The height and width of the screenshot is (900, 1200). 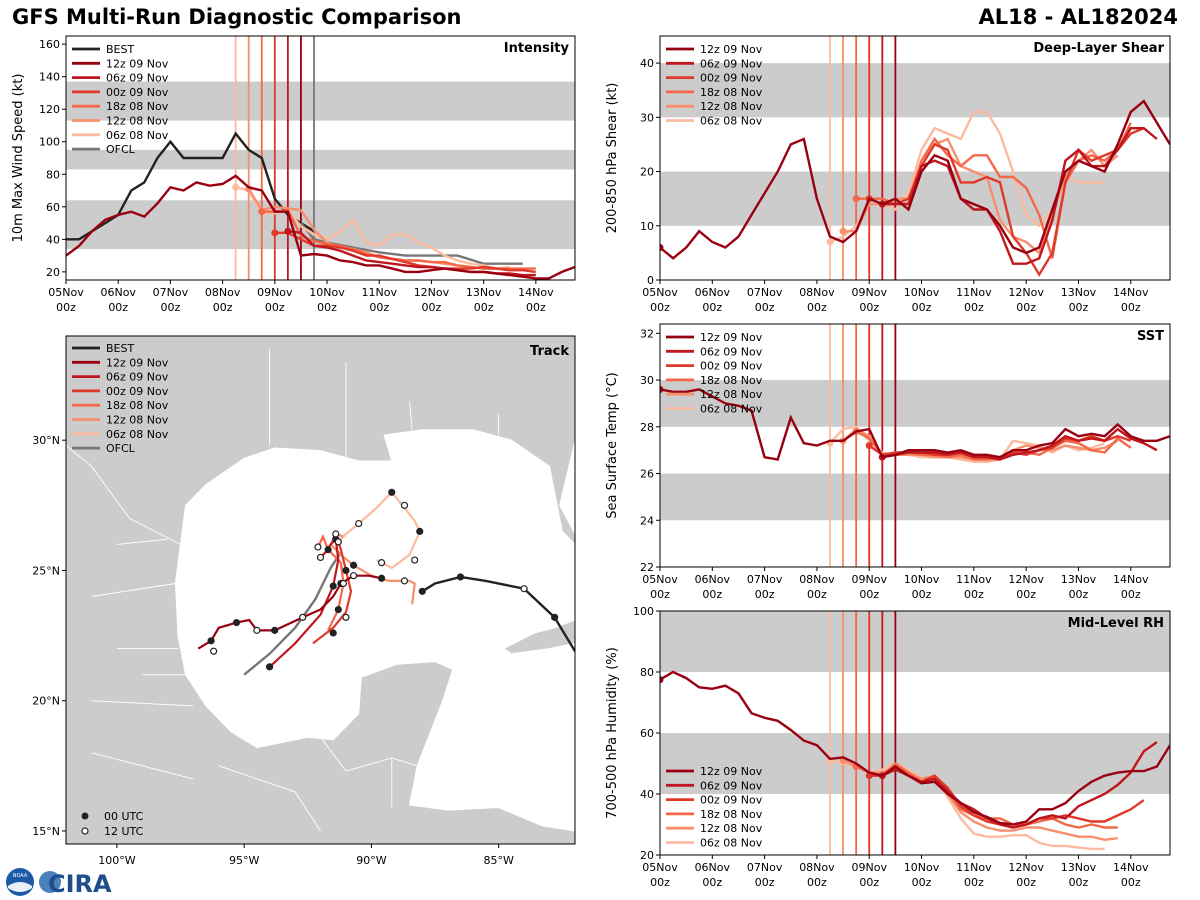 What do you see at coordinates (817, 292) in the screenshot?
I see `shear-xtick-label: 08Nov` at bounding box center [817, 292].